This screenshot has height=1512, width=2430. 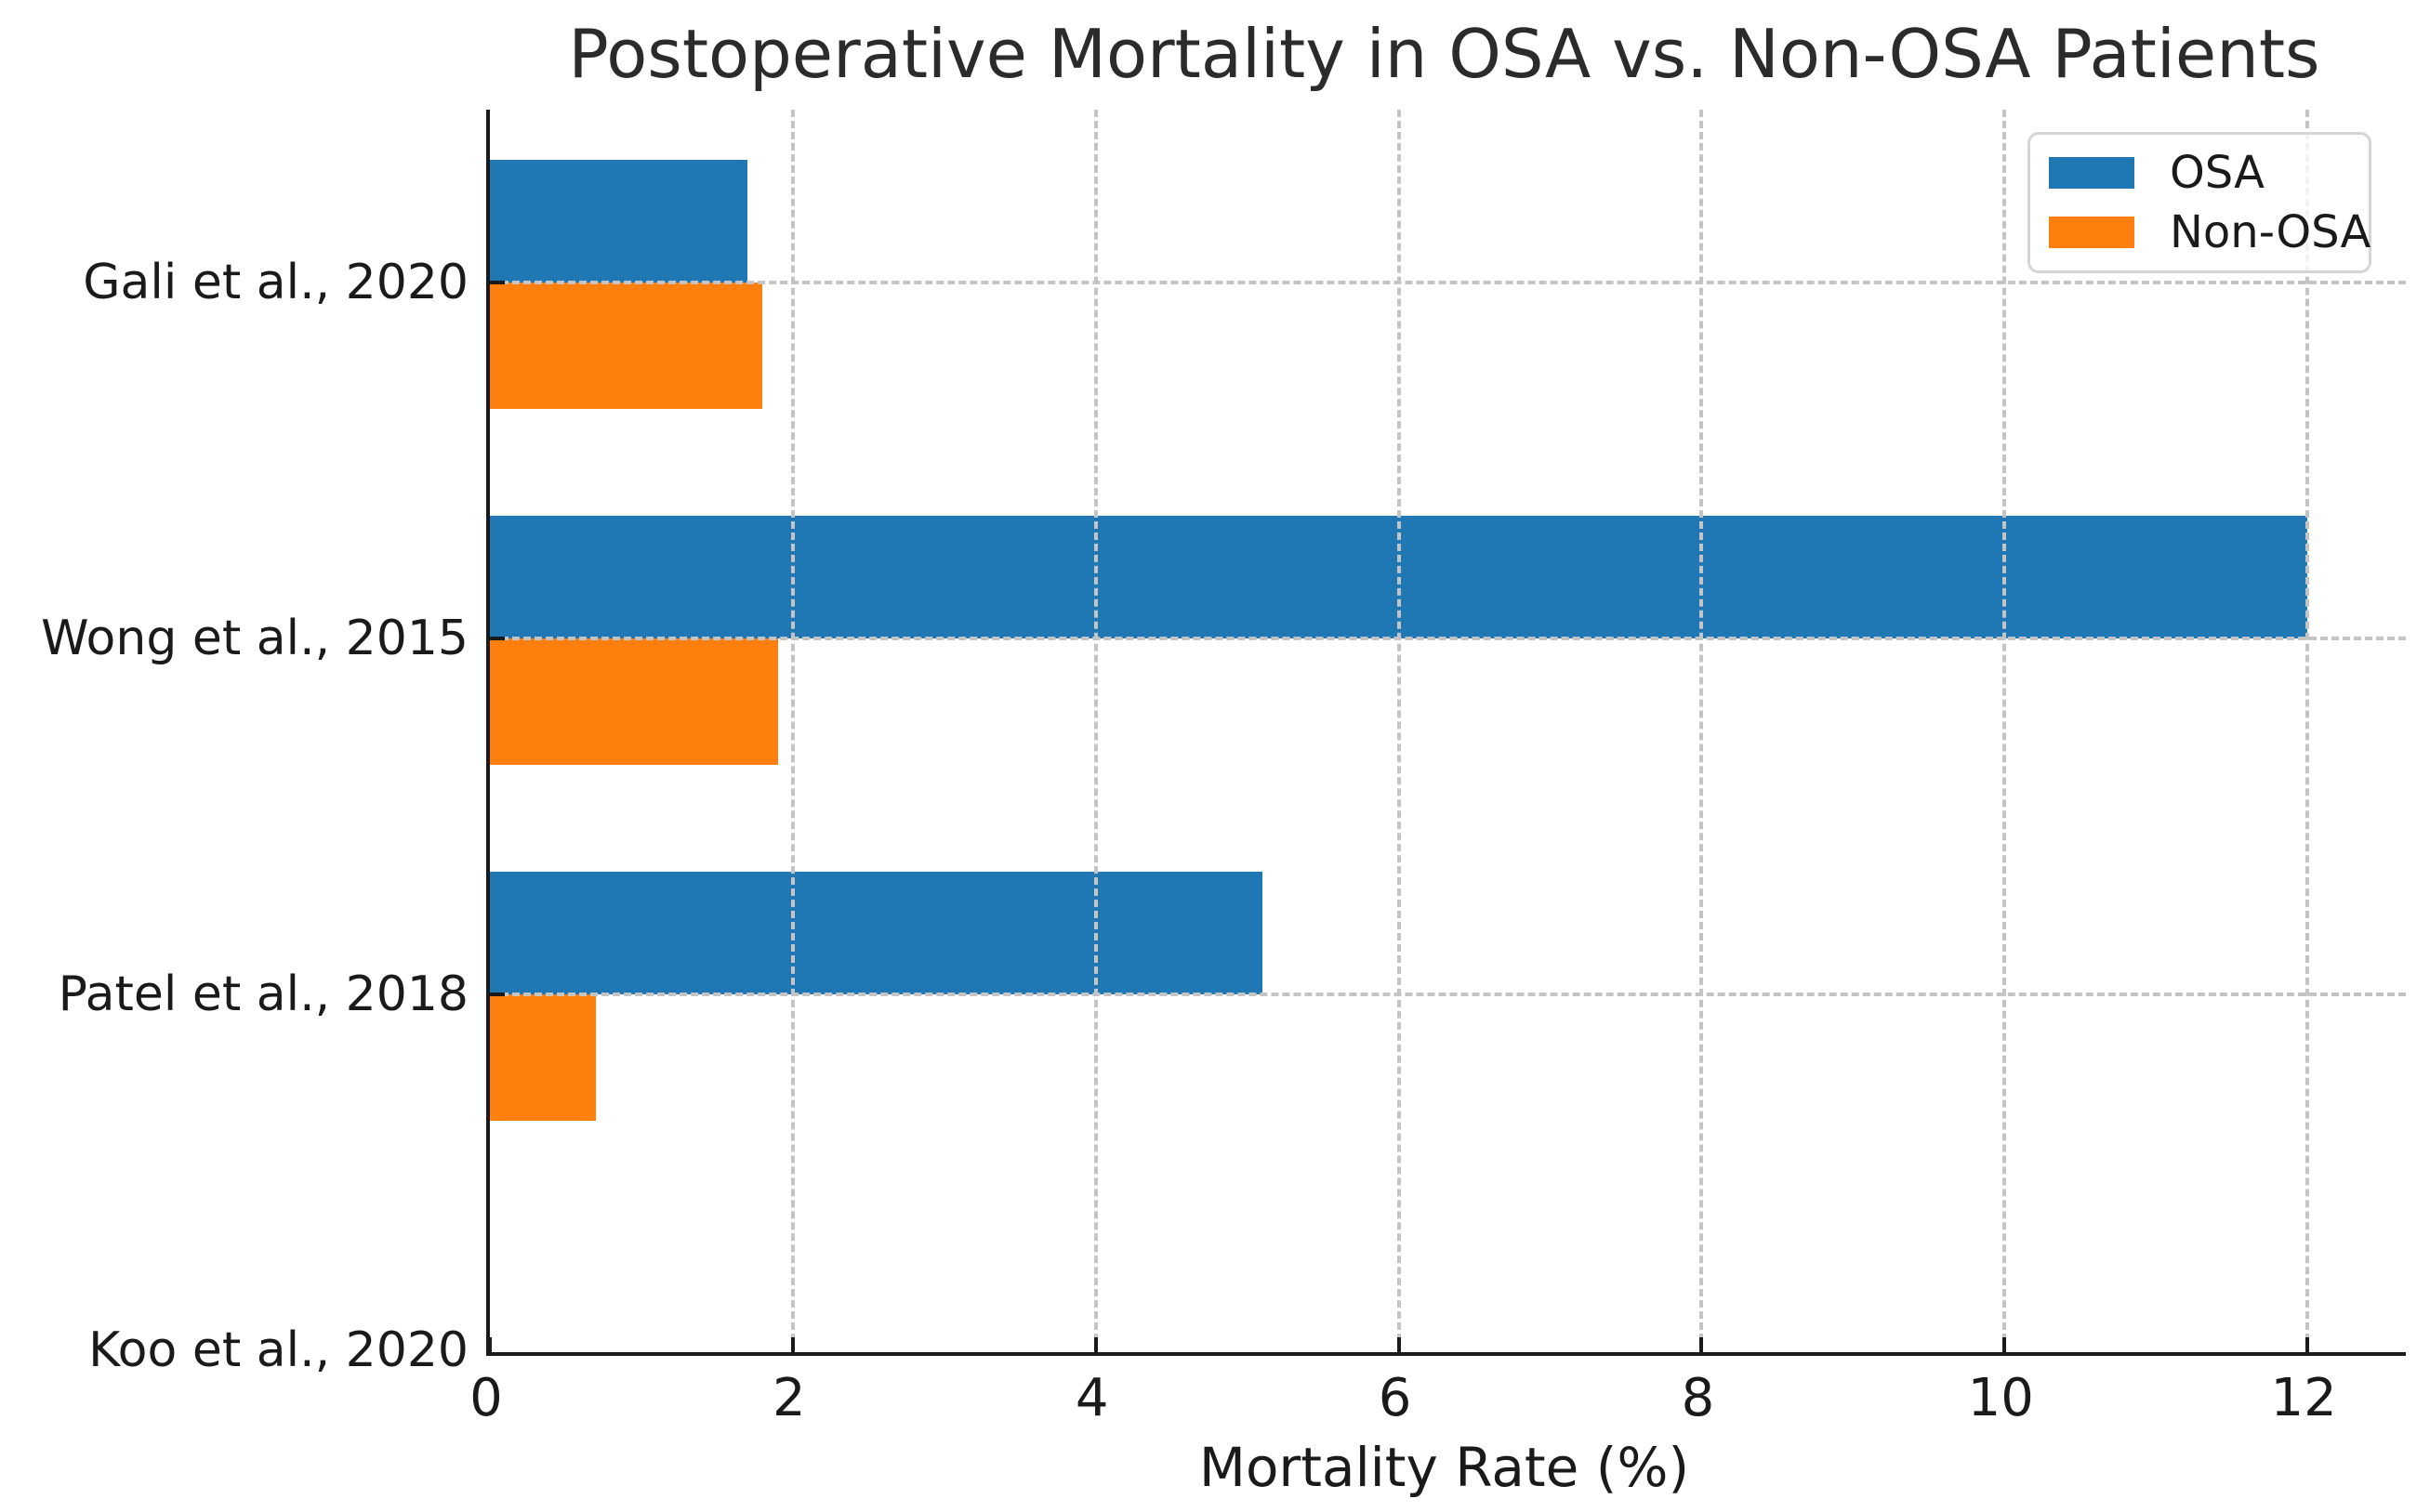 What do you see at coordinates (2217, 172) in the screenshot?
I see `legend-label-osa: OSA` at bounding box center [2217, 172].